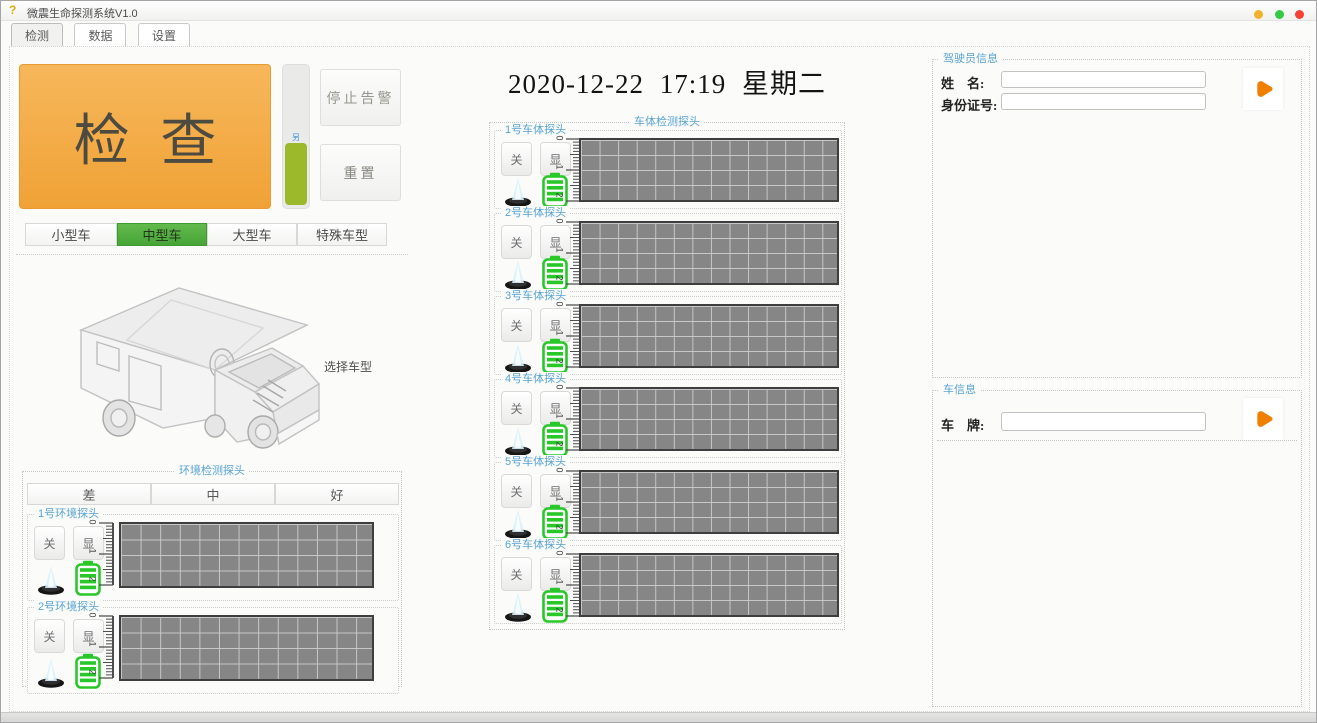 The image size is (1317, 723). What do you see at coordinates (536, 379) in the screenshot?
I see `probe-label: 4号车体探头` at bounding box center [536, 379].